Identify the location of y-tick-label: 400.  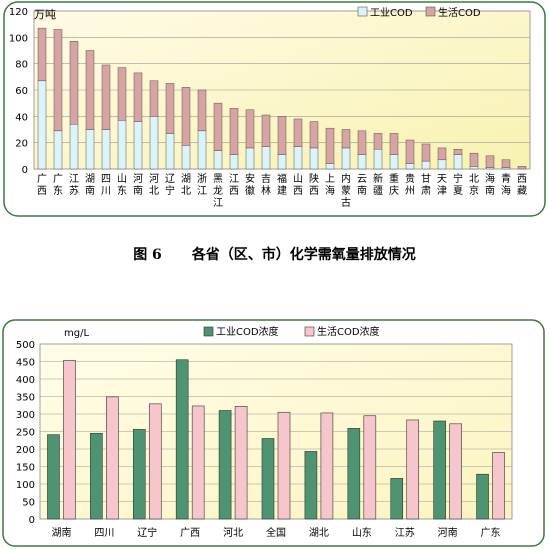
(25, 380).